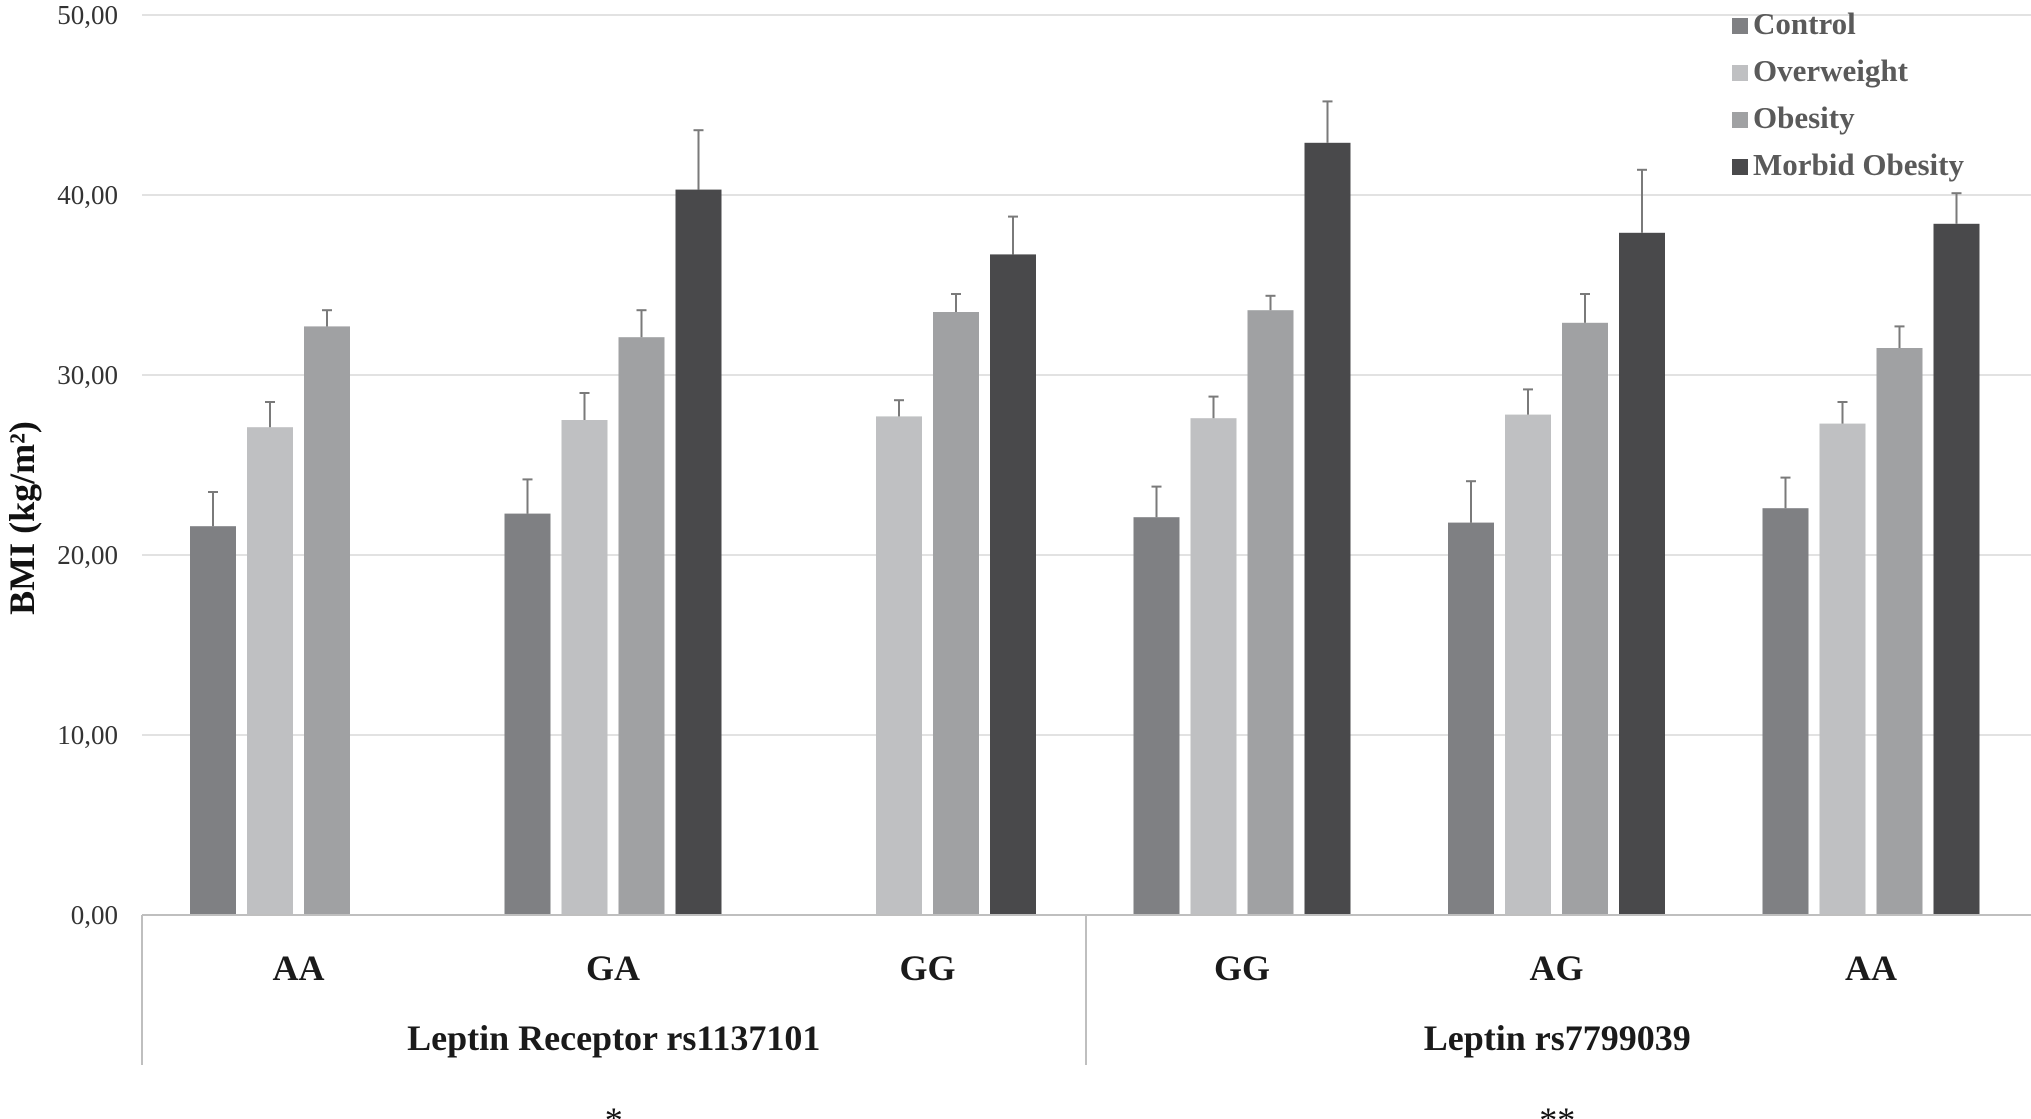 The height and width of the screenshot is (1119, 2031). I want to click on y-tick-label: 20,00, so click(87, 555).